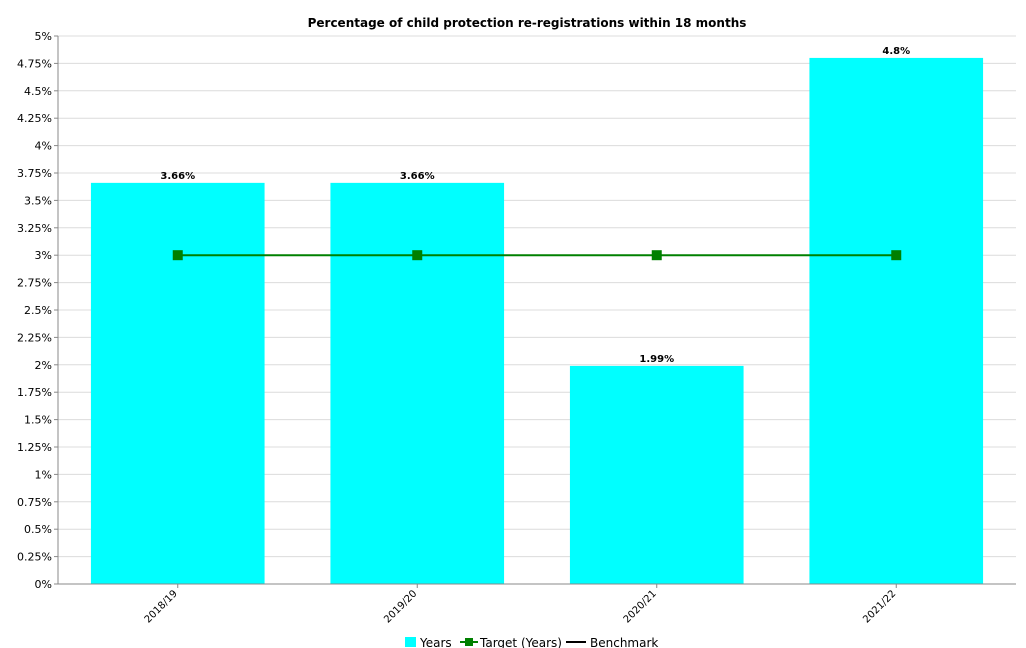  What do you see at coordinates (43, 474) in the screenshot?
I see `y-tick-label: 1%` at bounding box center [43, 474].